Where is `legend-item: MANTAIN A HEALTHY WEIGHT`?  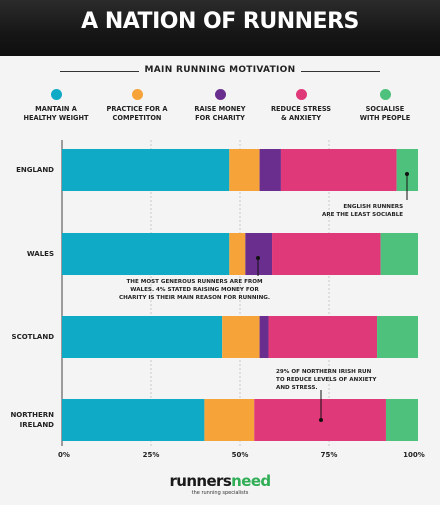 legend-item: MANTAIN A HEALTHY WEIGHT is located at coordinates (56, 106).